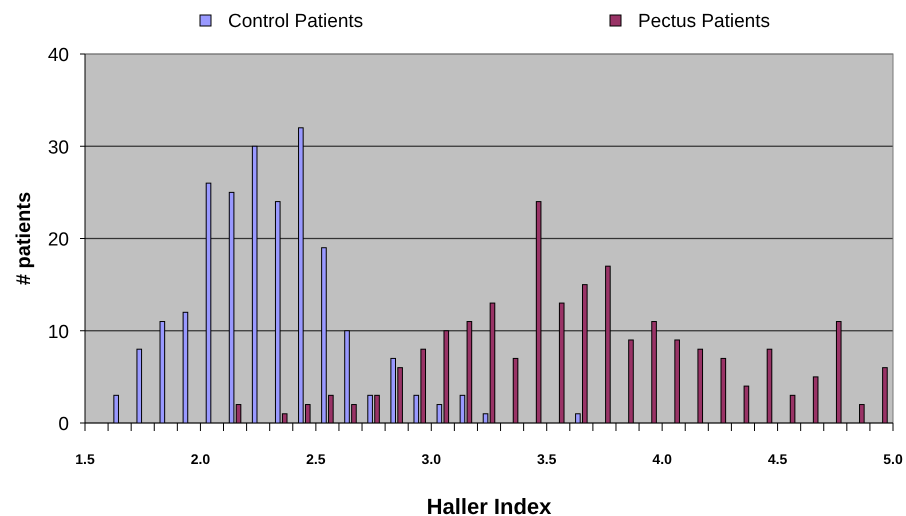  I want to click on legend-label: Pectus Patients, so click(704, 21).